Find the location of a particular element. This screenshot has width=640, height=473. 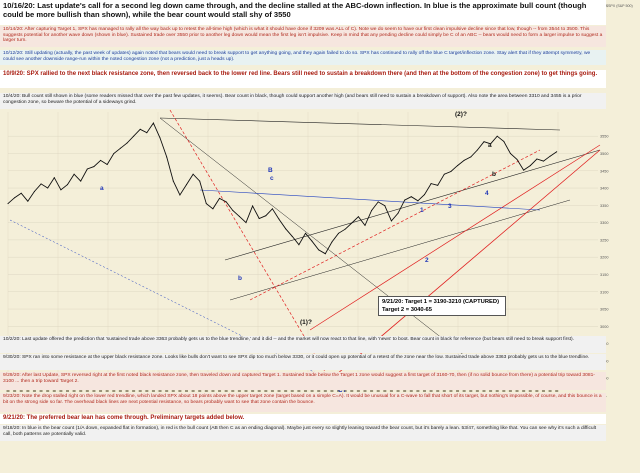

wave-label: 3 is located at coordinates (450, 206).